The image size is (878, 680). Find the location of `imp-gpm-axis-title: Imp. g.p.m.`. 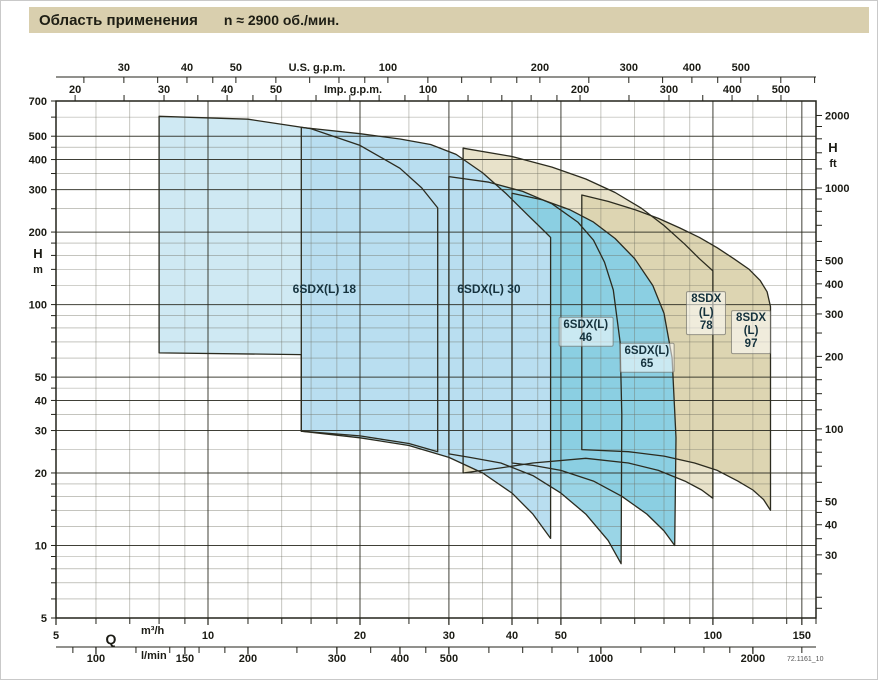

imp-gpm-axis-title: Imp. g.p.m. is located at coordinates (353, 90).